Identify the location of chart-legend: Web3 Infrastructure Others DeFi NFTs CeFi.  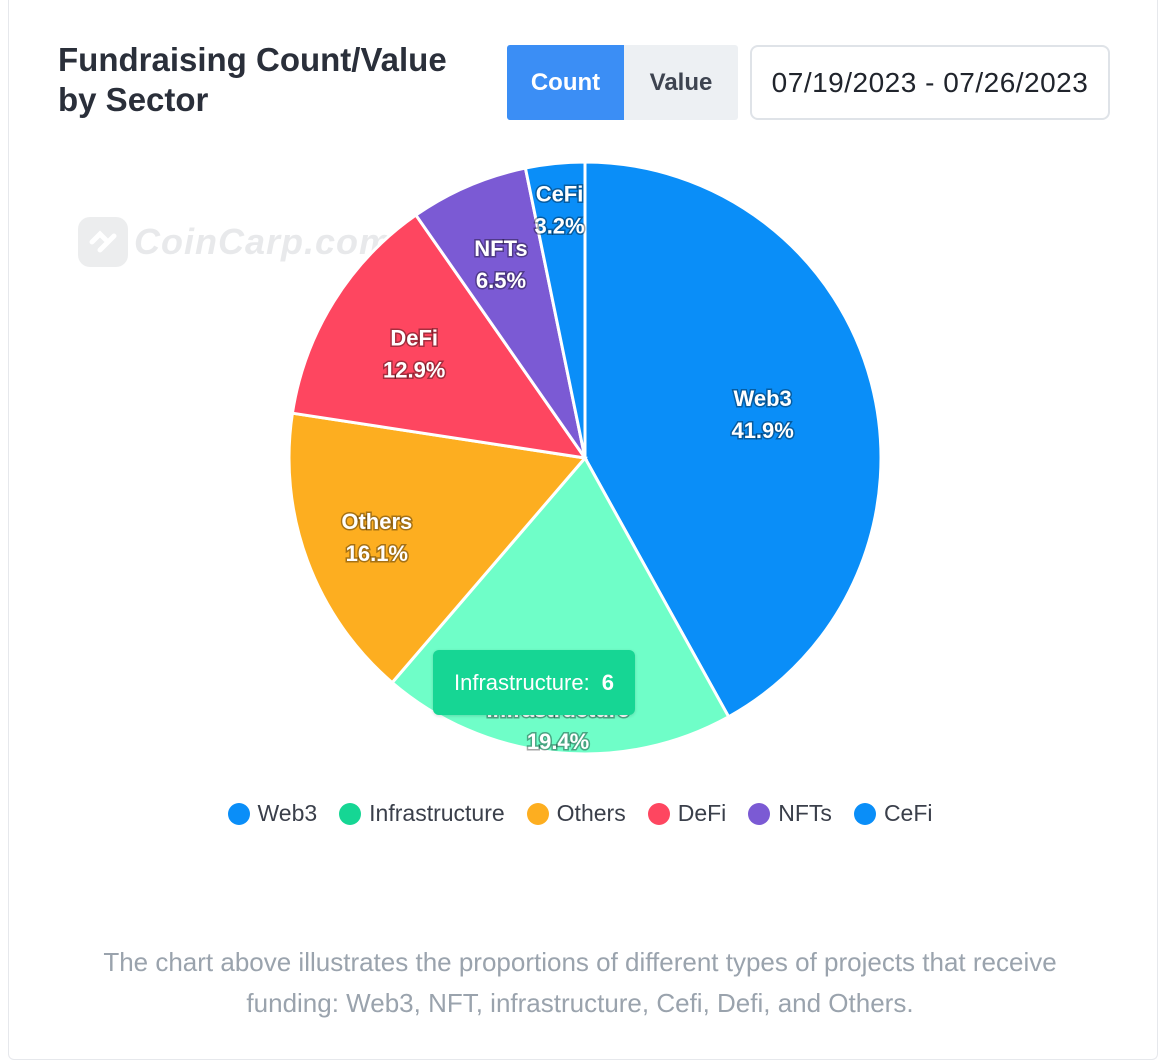
(580, 813).